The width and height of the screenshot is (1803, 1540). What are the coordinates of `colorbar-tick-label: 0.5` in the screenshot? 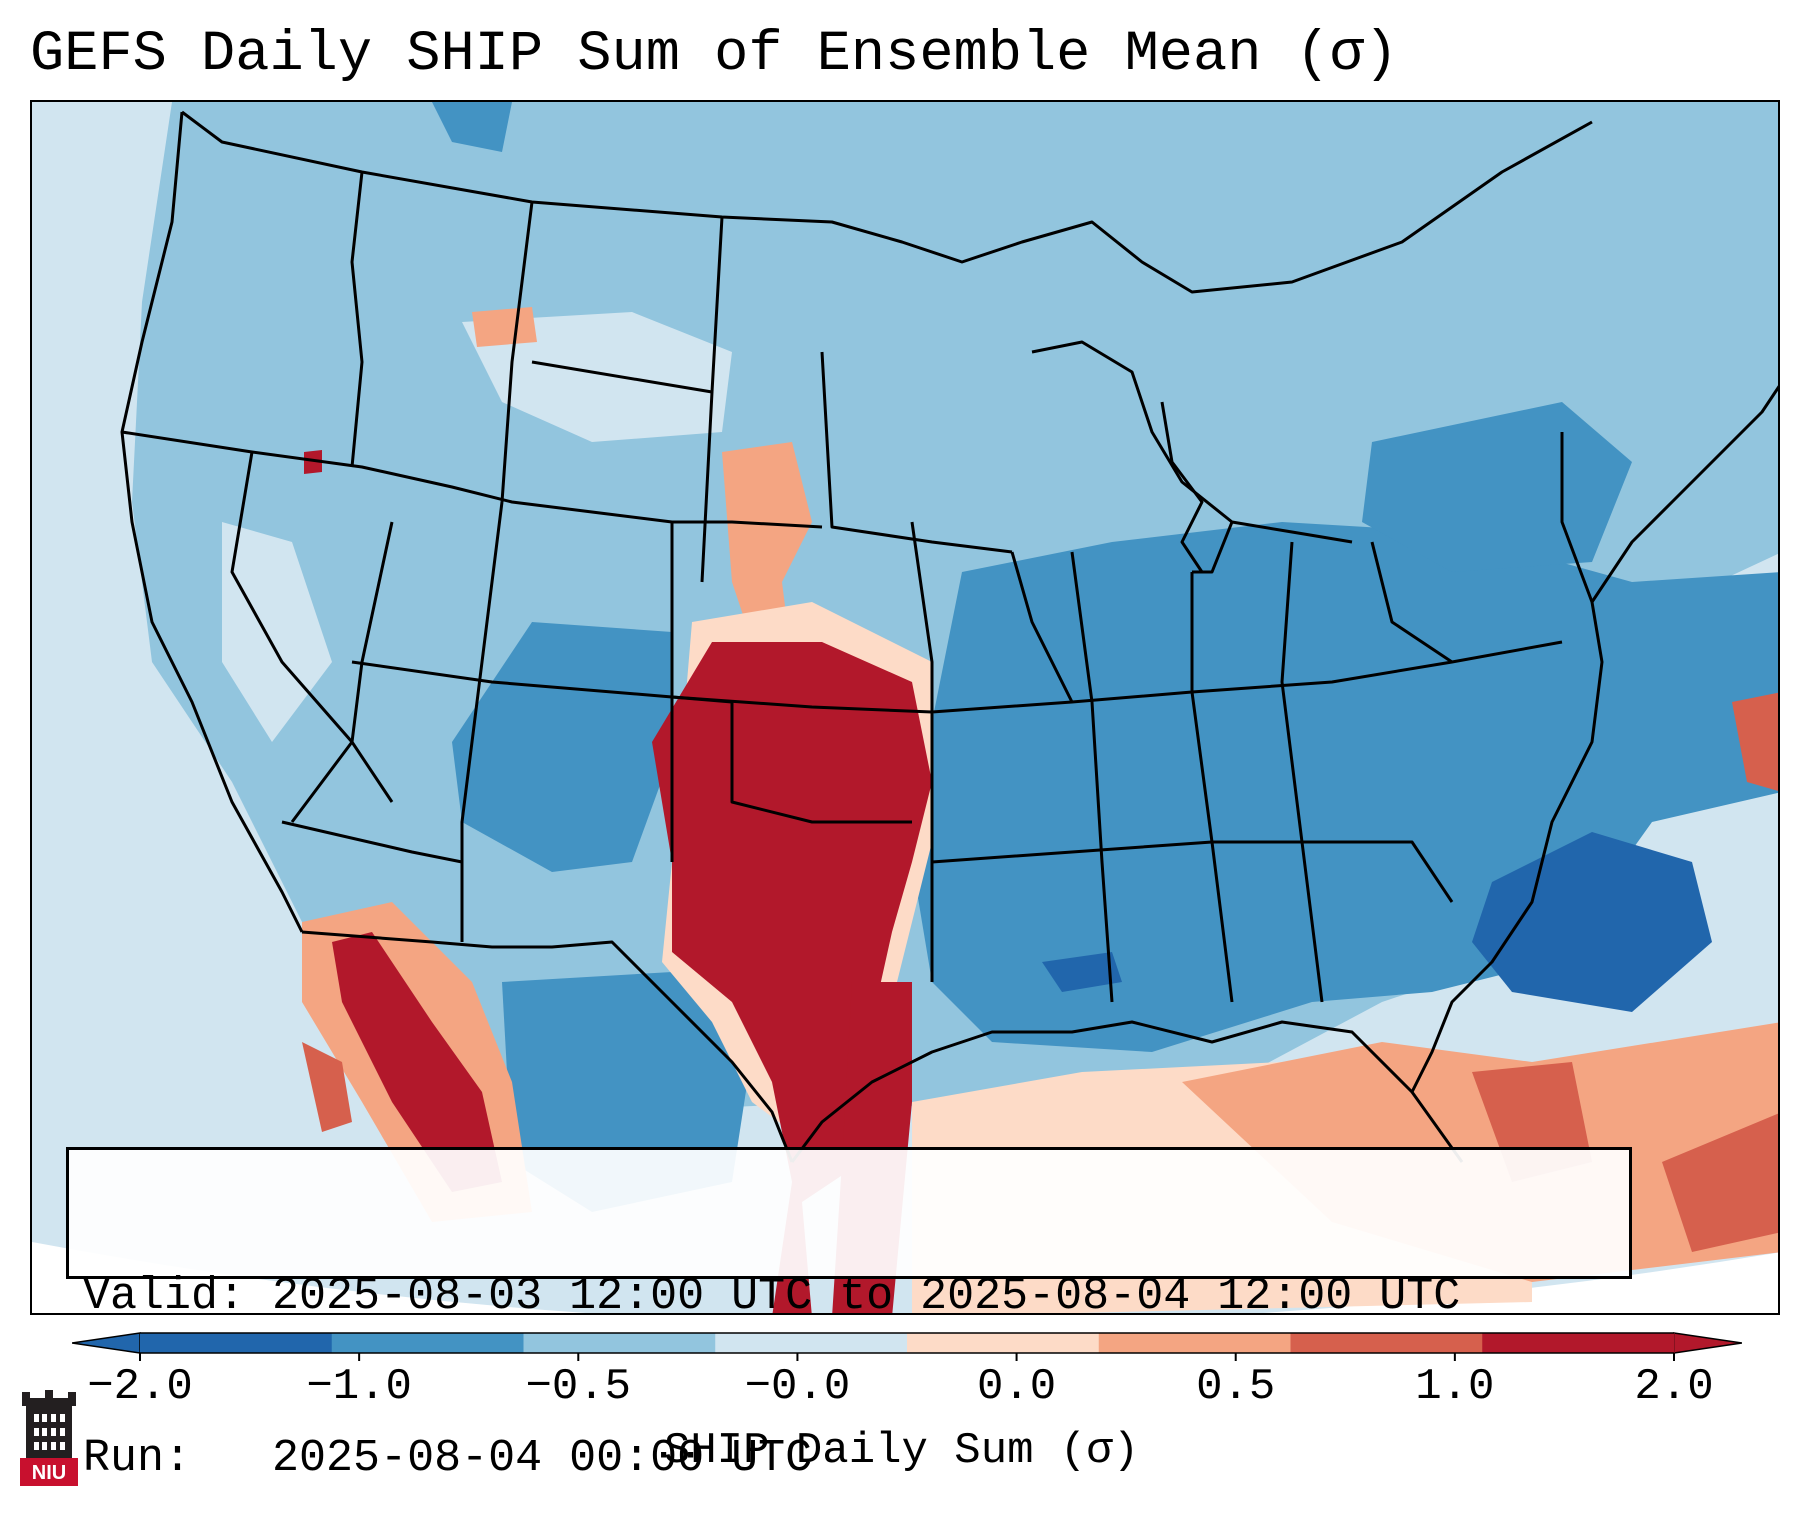 It's located at (1236, 1387).